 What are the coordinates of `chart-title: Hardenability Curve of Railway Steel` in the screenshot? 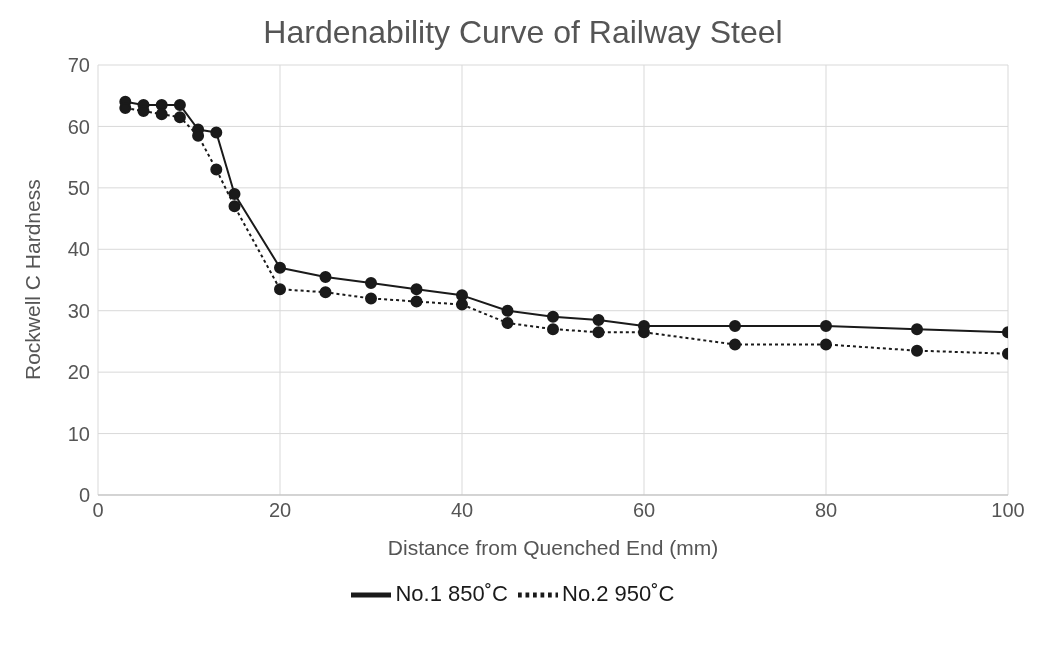 It's located at (523, 32).